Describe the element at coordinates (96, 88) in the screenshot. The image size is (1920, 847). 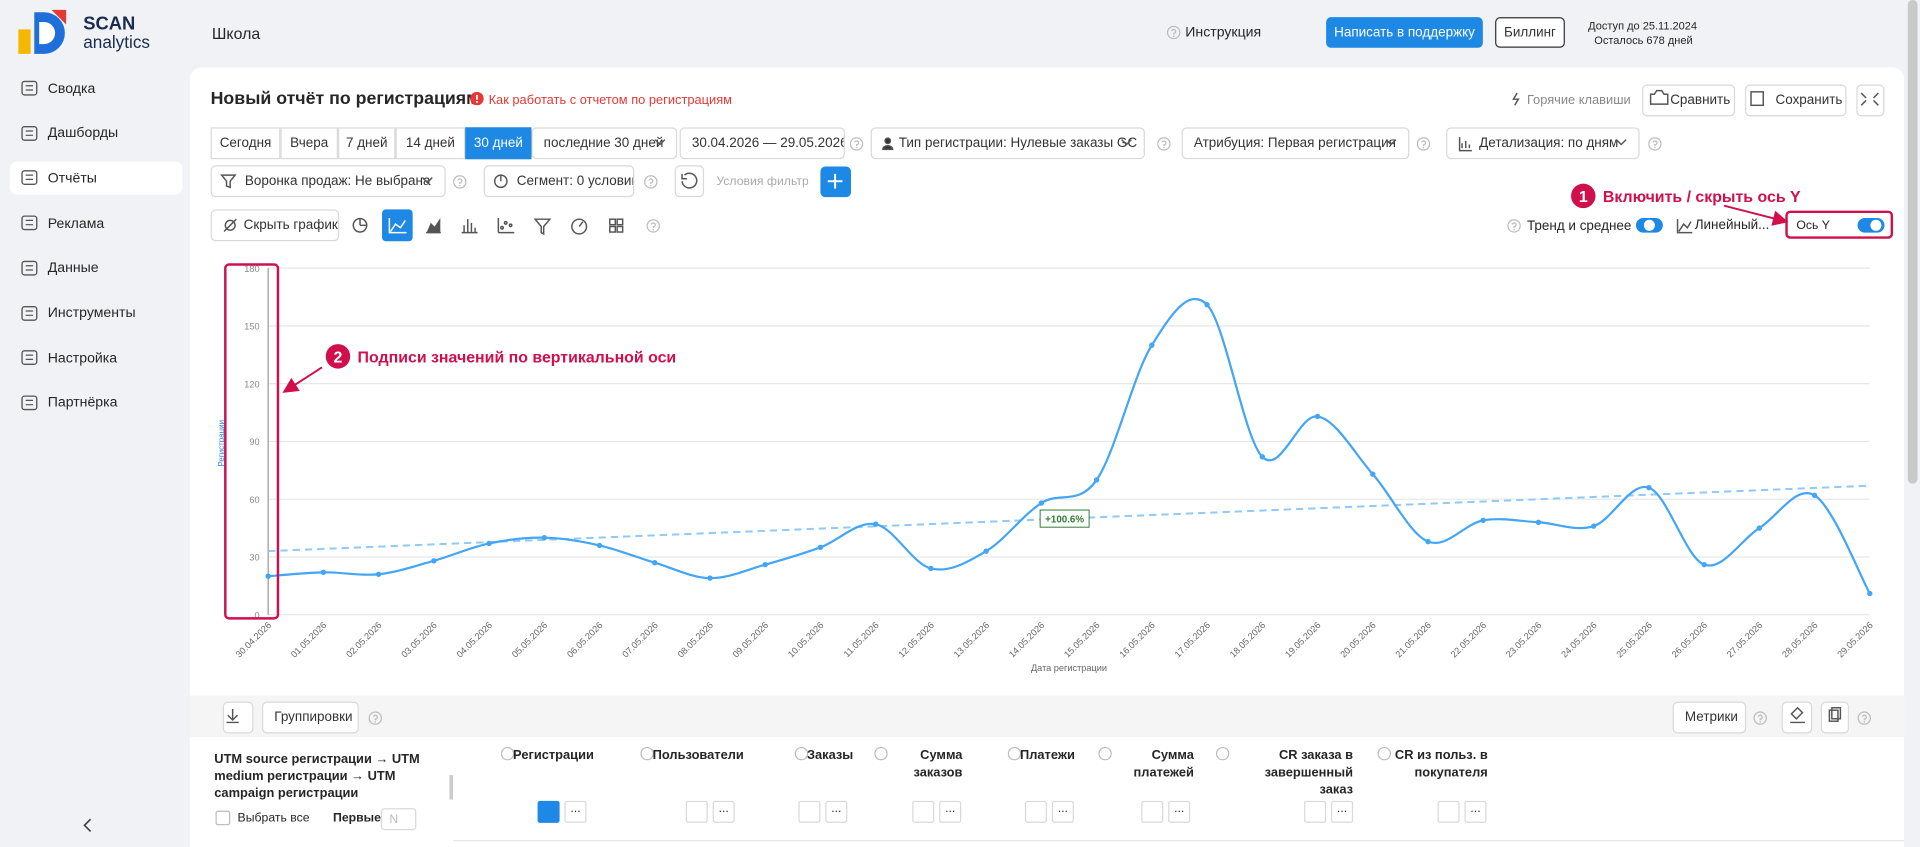
I see `sidebar-item: Сводка` at that location.